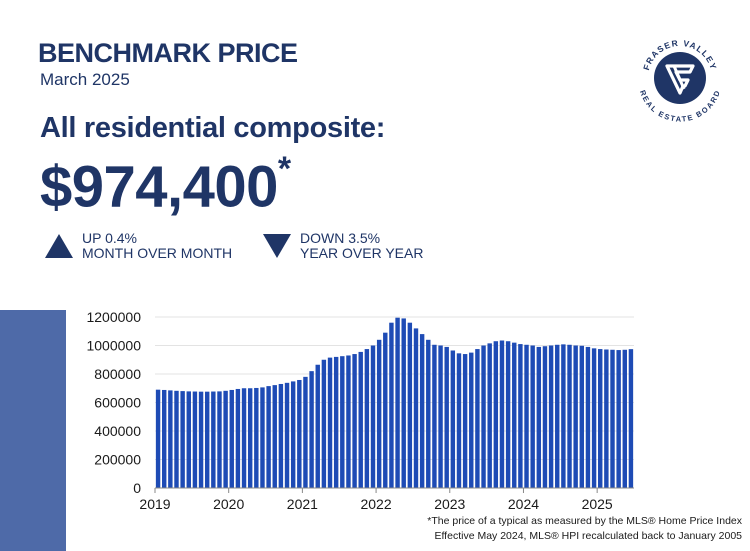 This screenshot has height=551, width=750. Describe the element at coordinates (375, 504) in the screenshot. I see `x-tick-label: 2022` at that location.